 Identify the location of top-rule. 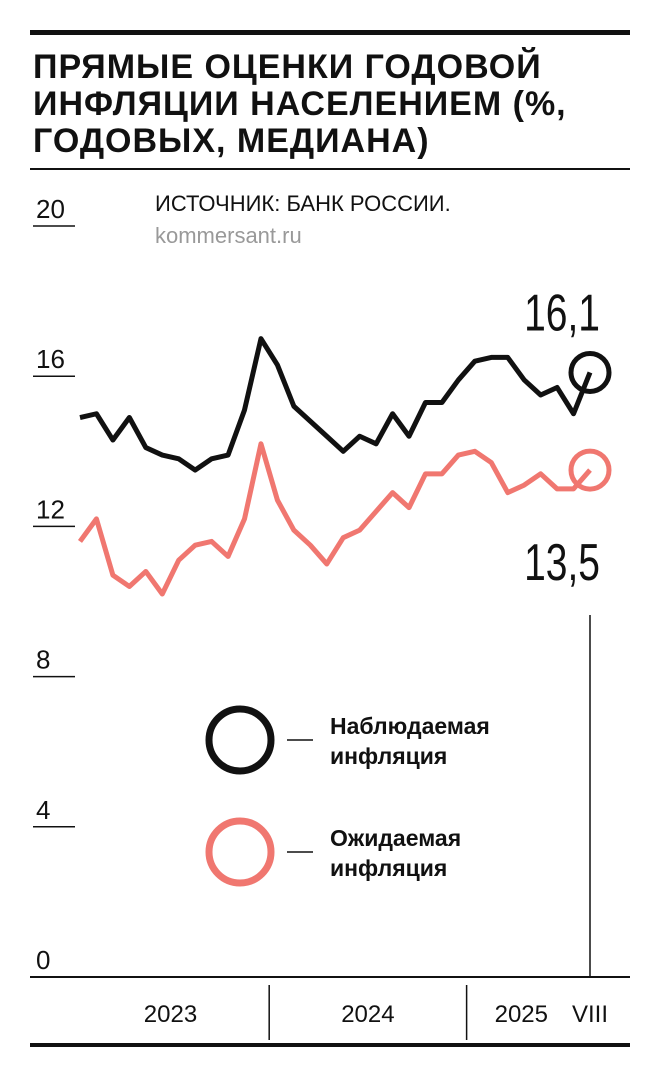
(330, 32).